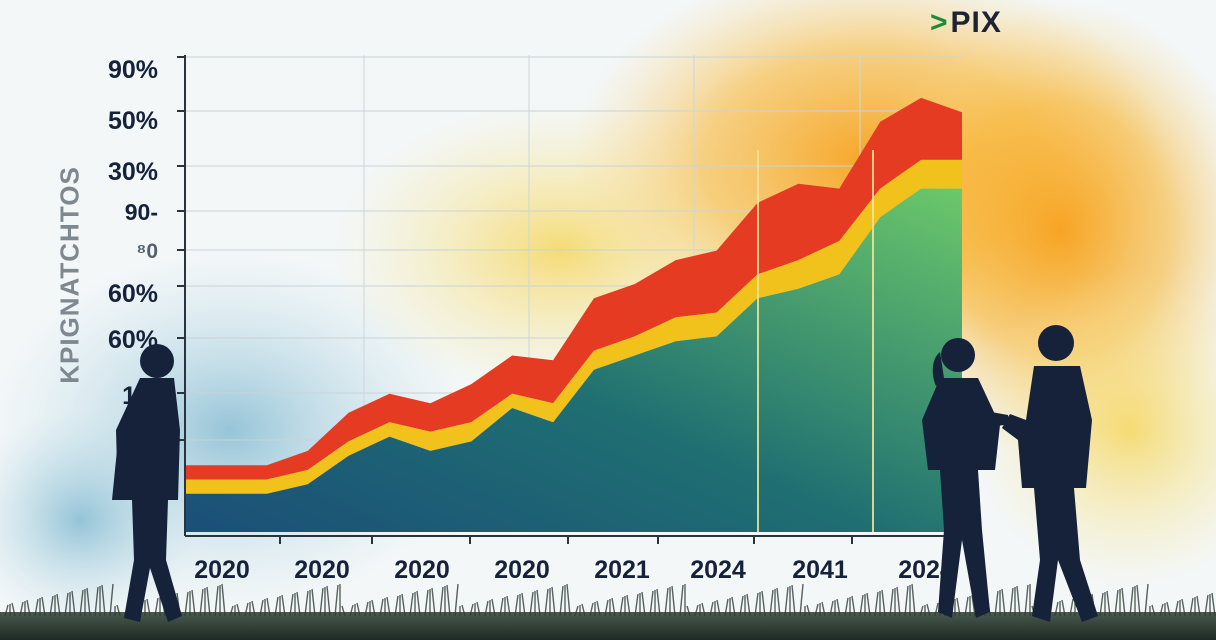 The image size is (1216, 640). Describe the element at coordinates (966, 478) in the screenshot. I see `person-silhouette-woman` at that location.